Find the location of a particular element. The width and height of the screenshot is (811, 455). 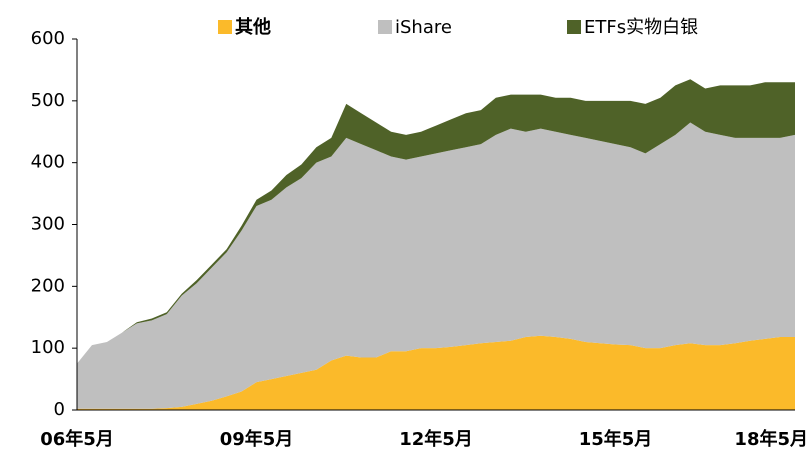

x-tick-label: 18年5月 is located at coordinates (771, 439).